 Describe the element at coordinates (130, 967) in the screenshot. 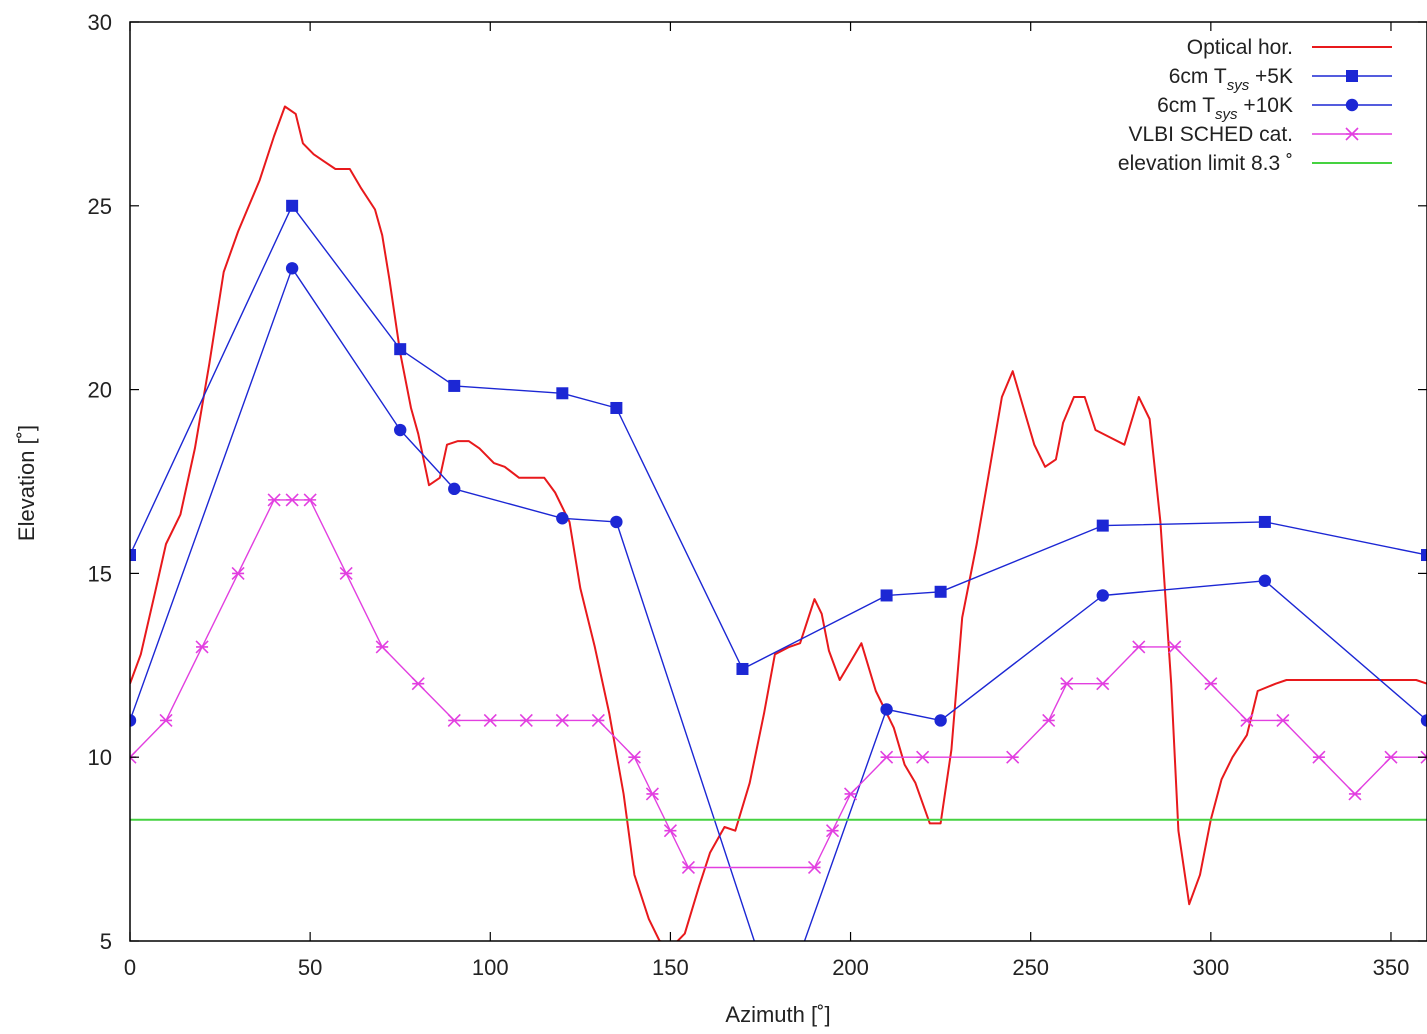

I see `x-tick-label: 0` at that location.